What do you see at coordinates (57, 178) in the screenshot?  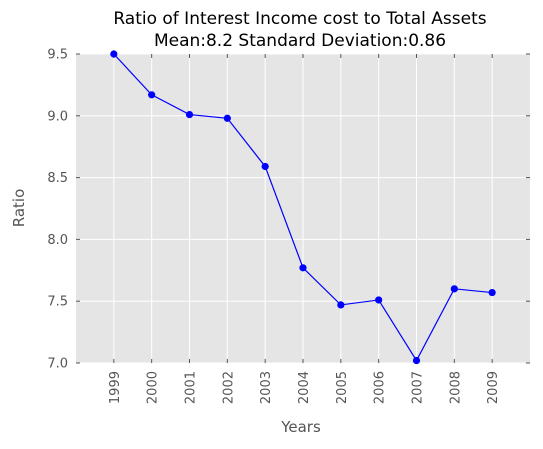 I see `y-tick-label: 8.5` at bounding box center [57, 178].